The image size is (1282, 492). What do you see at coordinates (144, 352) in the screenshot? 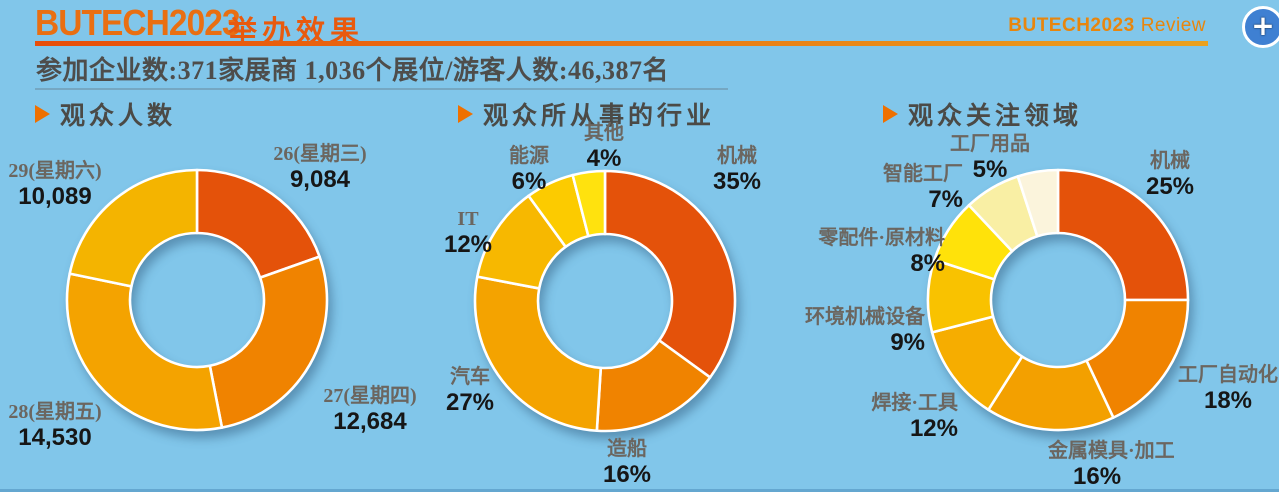
I see `donut-segment-28(星期五)` at bounding box center [144, 352].